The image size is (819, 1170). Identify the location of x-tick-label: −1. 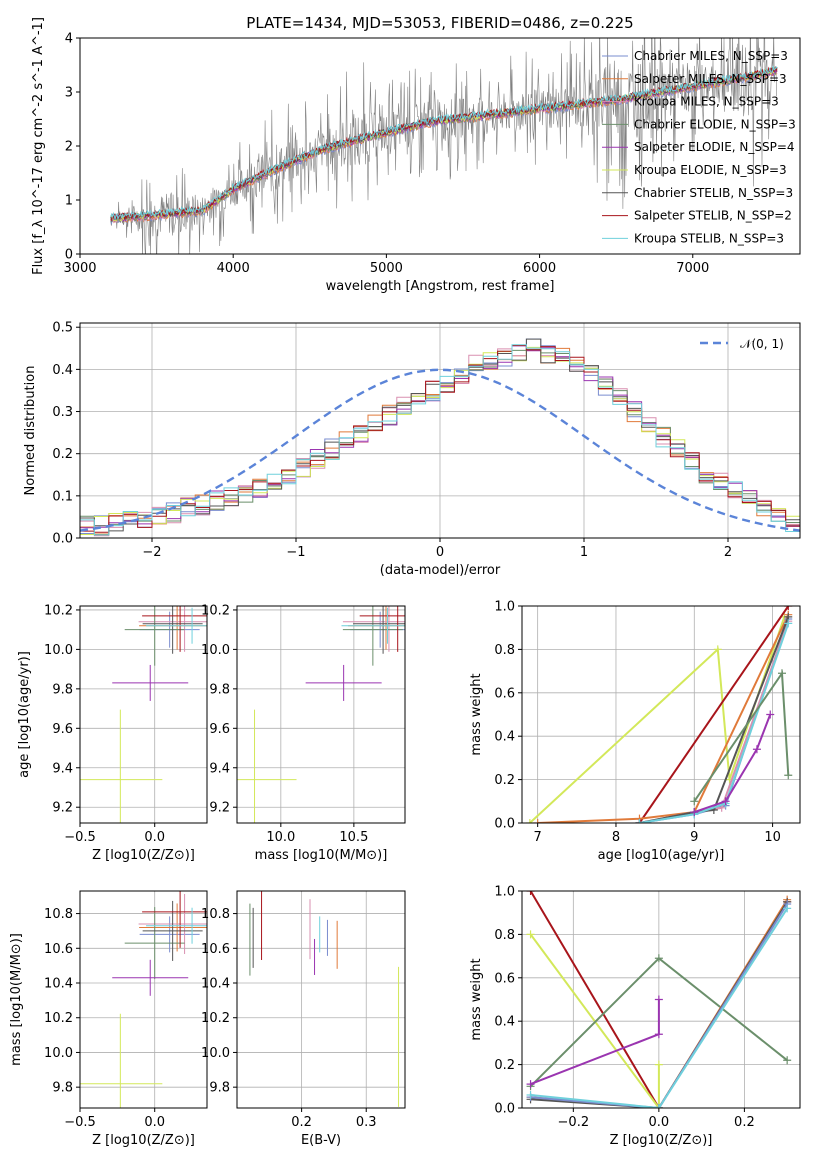
(295, 552).